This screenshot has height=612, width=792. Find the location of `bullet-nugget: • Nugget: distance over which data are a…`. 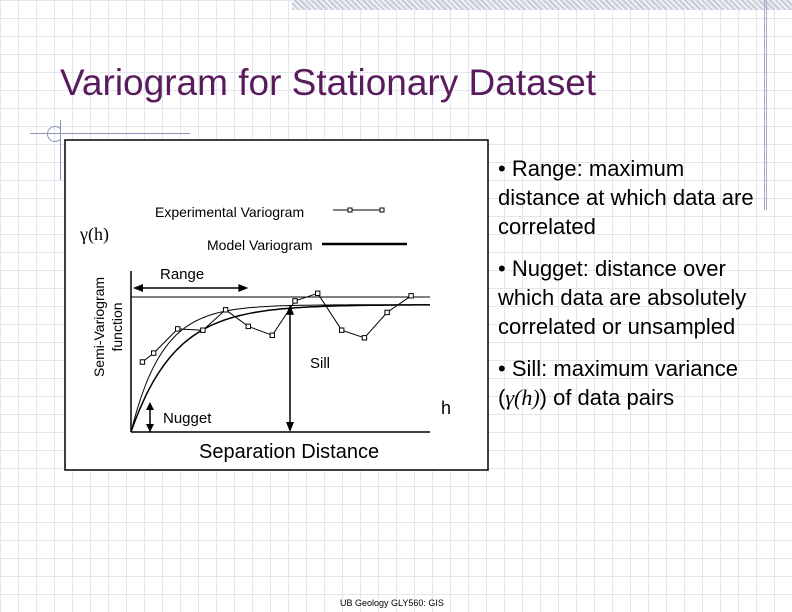

bullet-nugget: • Nugget: distance over which data are a… is located at coordinates (622, 297).